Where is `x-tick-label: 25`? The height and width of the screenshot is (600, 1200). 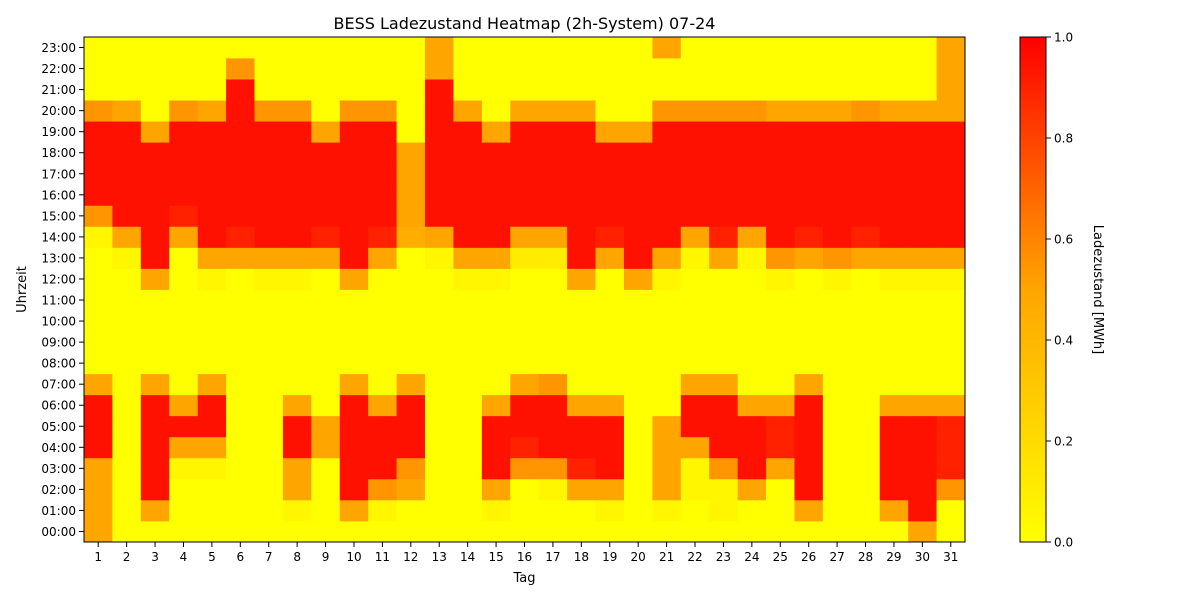
x-tick-label: 25 is located at coordinates (780, 557).